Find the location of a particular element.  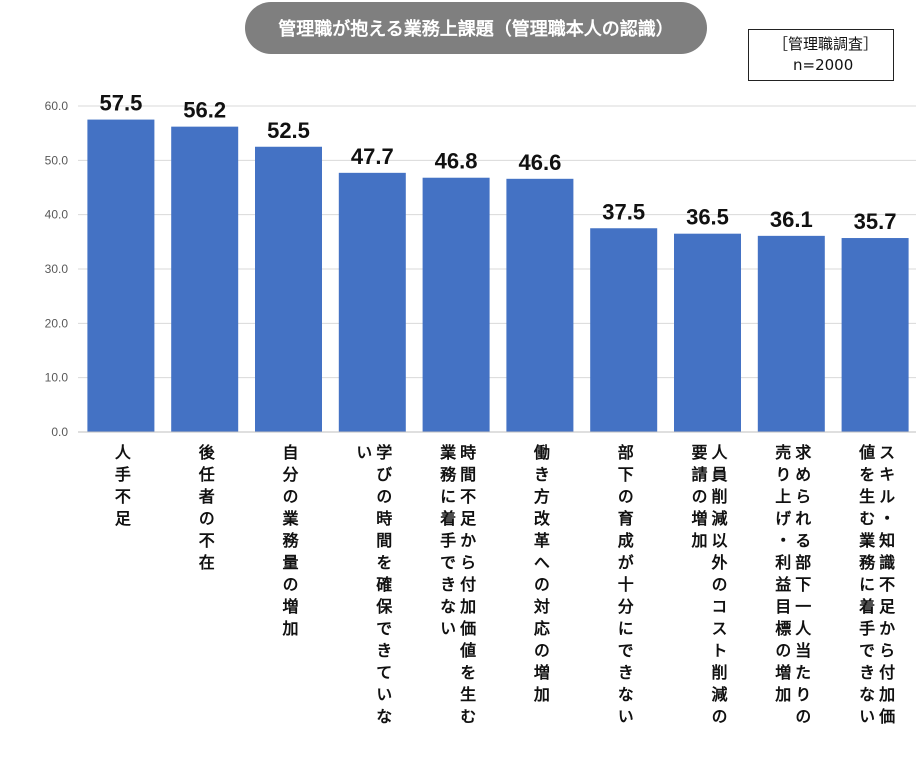

y-tick-label: 0.0 is located at coordinates (59, 432).